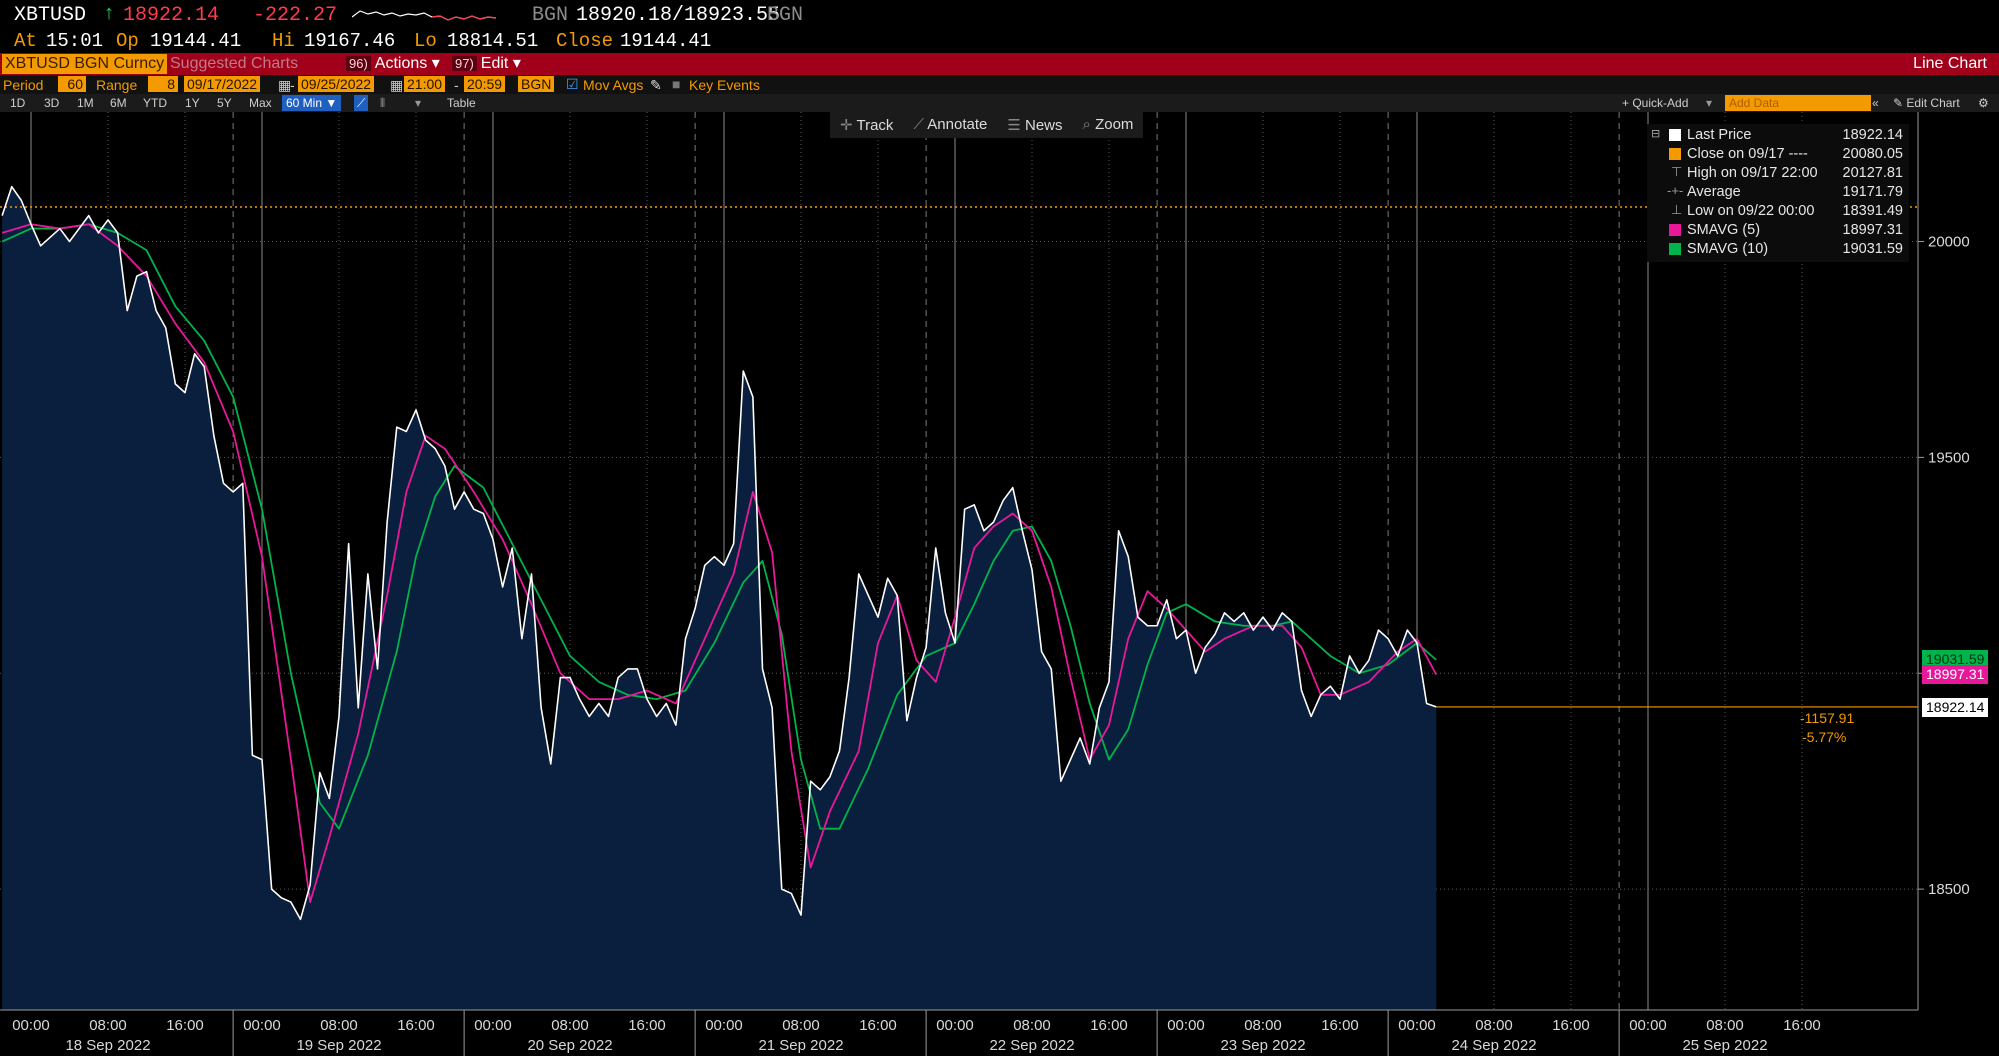 The image size is (1999, 1056). I want to click on tab-3d: 3D, so click(52, 103).